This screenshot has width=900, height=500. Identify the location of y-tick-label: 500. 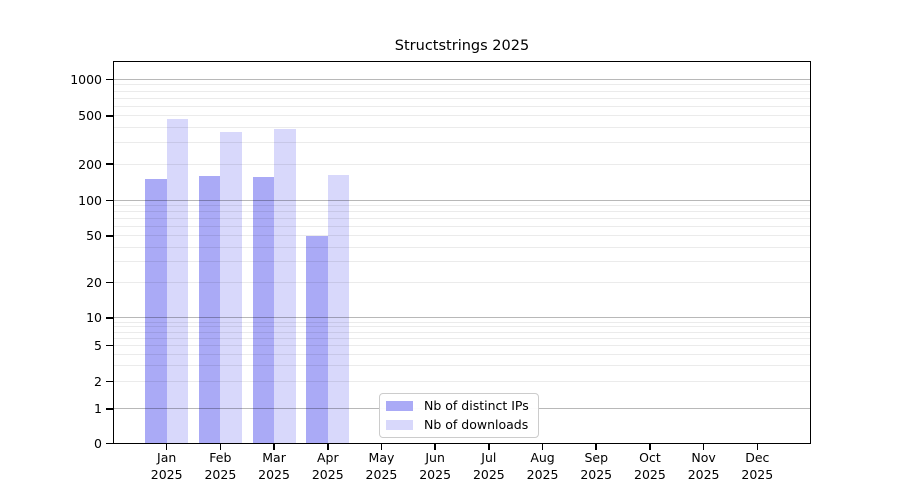
(90, 116).